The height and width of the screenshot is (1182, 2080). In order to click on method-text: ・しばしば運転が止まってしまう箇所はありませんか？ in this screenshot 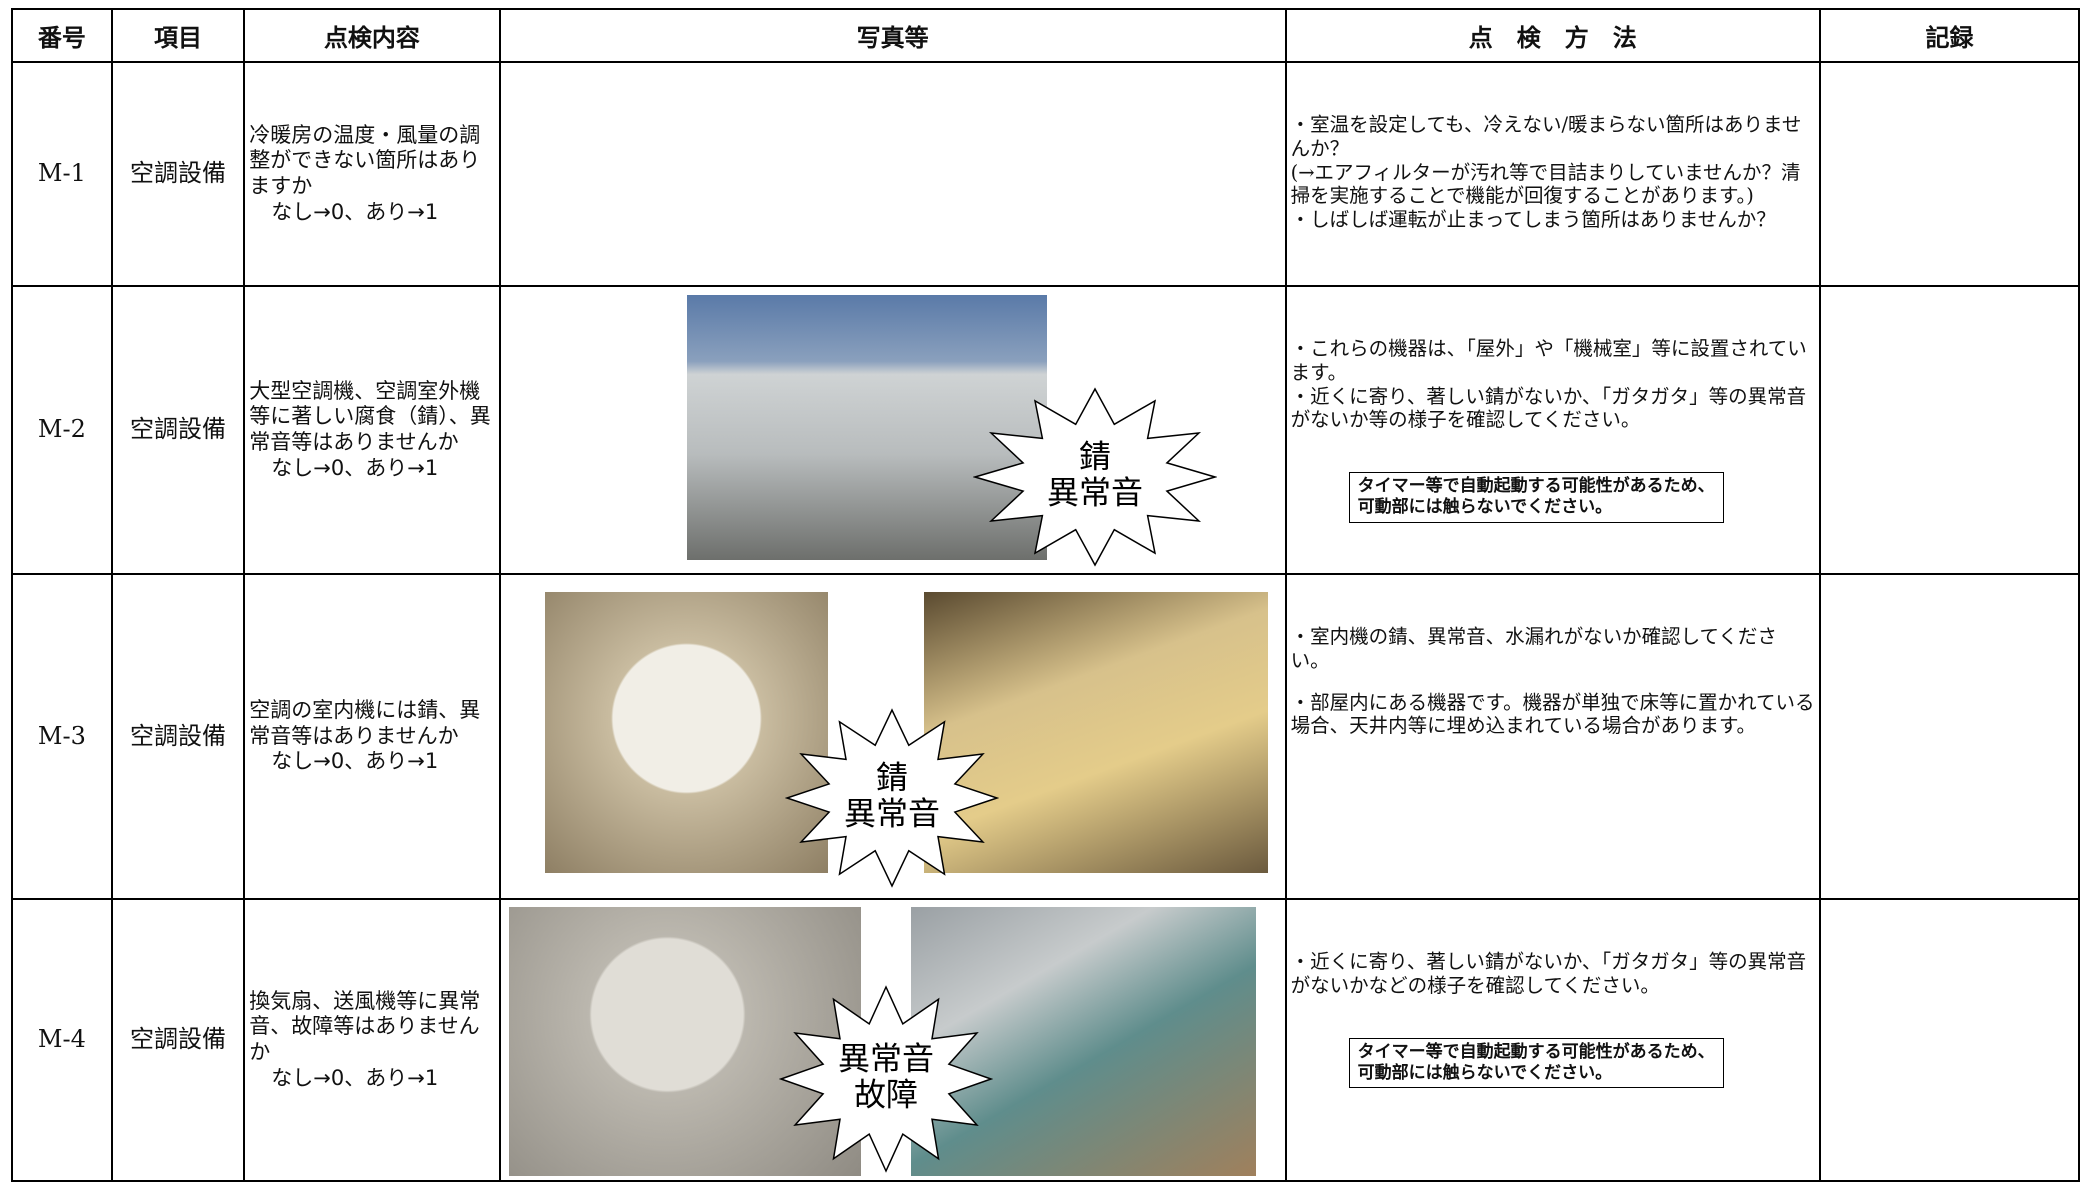, I will do `click(1533, 220)`.